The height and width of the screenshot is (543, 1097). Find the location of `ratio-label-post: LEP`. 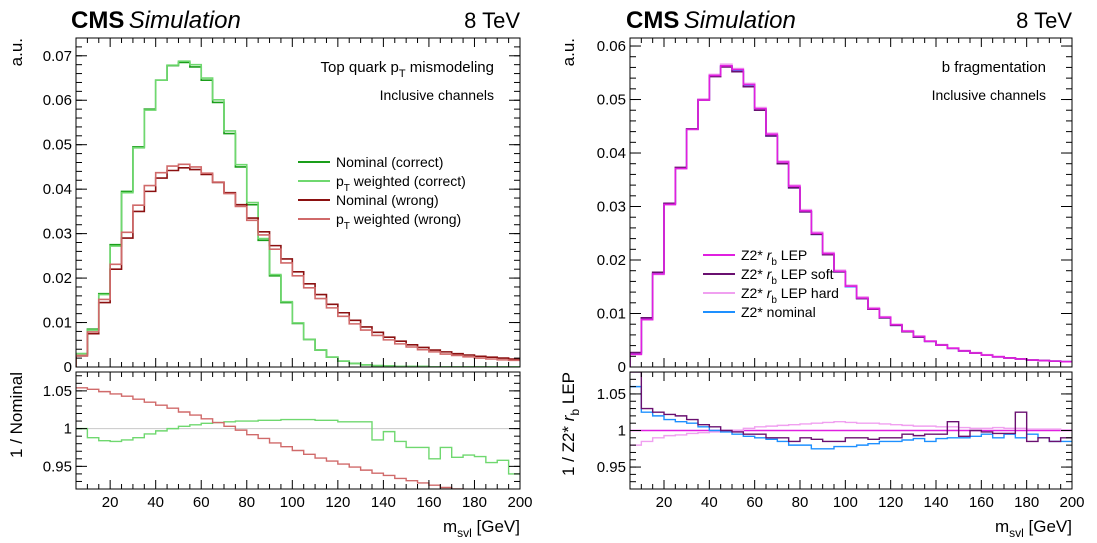

ratio-label-post: LEP is located at coordinates (568, 390).